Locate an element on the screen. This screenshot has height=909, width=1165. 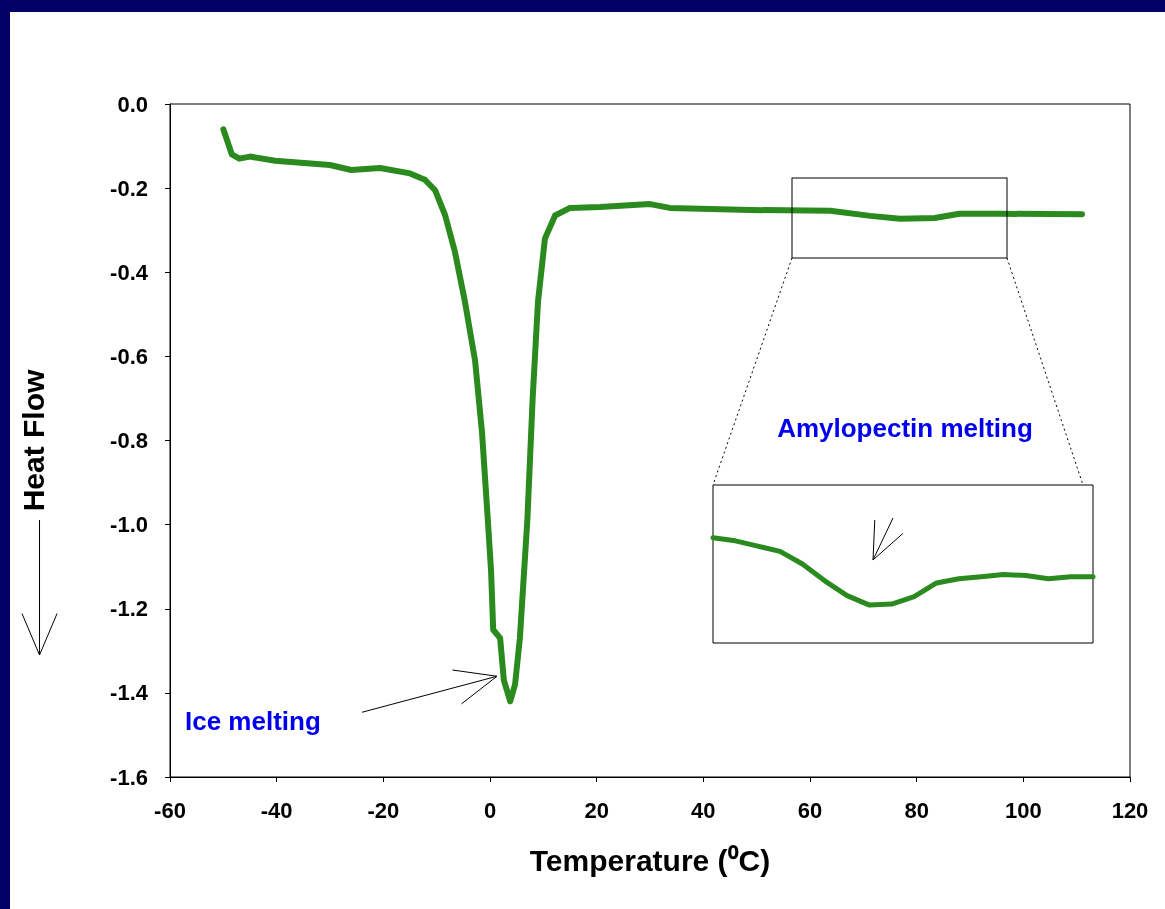
x-tick-label: -20 is located at coordinates (383, 810).